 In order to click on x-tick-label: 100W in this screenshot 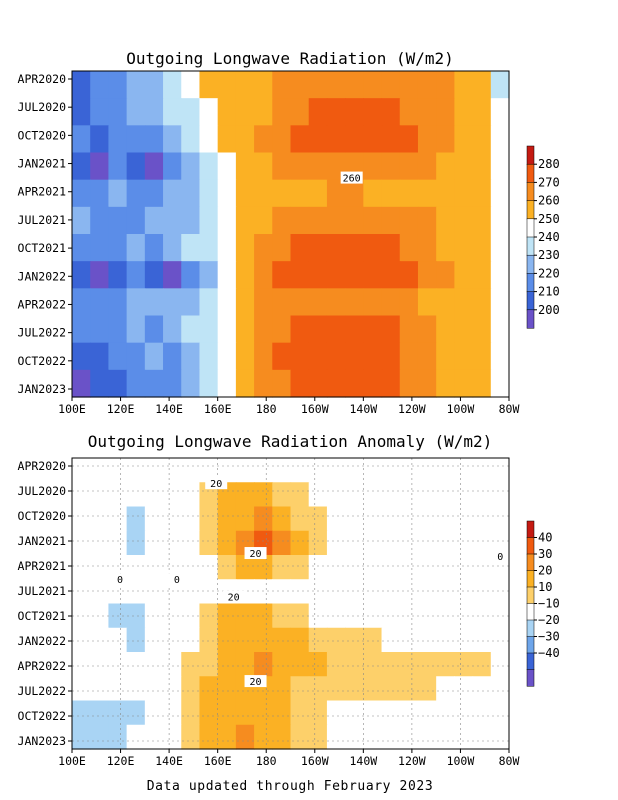, I will do `click(461, 409)`.